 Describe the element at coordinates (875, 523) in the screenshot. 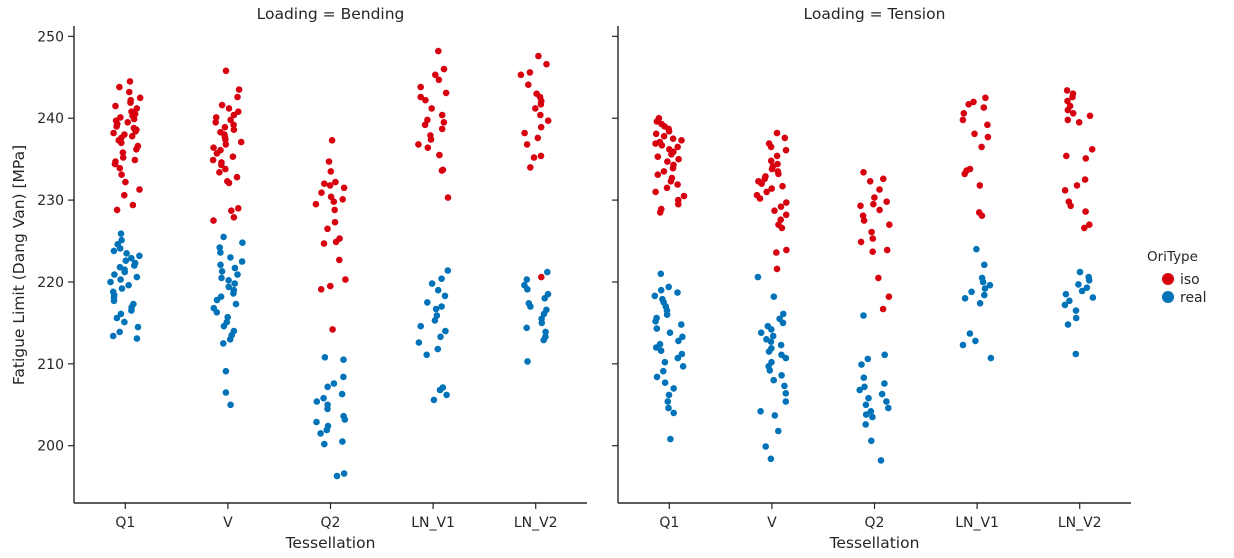

I see `x-tick-label: Q2` at that location.